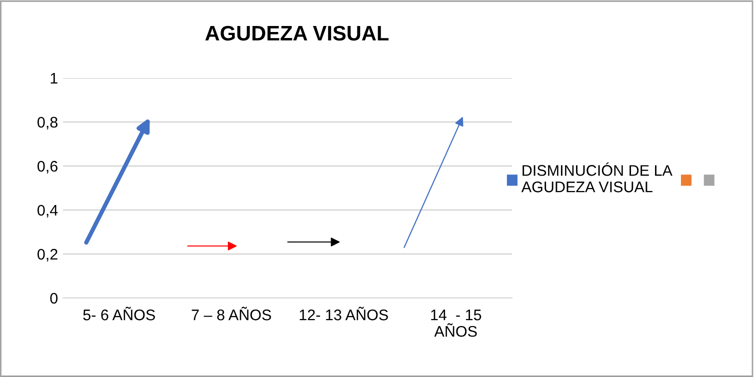 The image size is (754, 377). I want to click on legend-label: DISMINUCIÓN DE LA AGUDEZA VISUAL, so click(596, 177).